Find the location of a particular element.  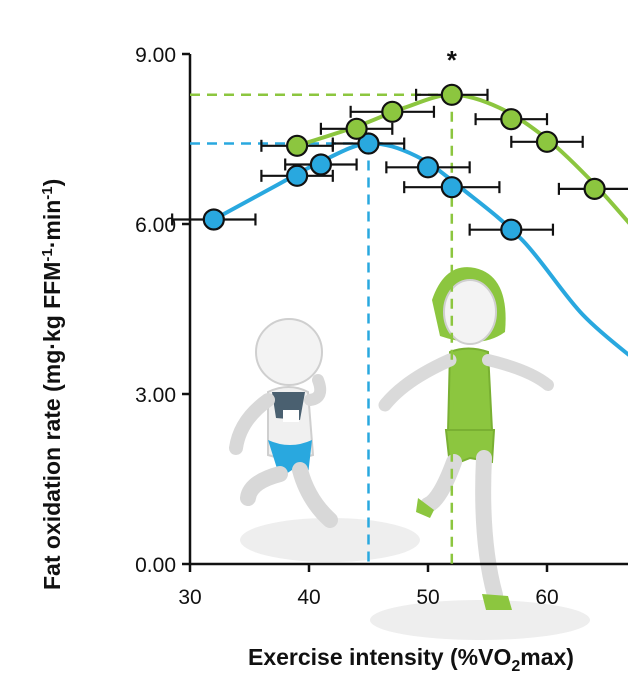

y-tick-label: 0.00 is located at coordinates (155, 565).